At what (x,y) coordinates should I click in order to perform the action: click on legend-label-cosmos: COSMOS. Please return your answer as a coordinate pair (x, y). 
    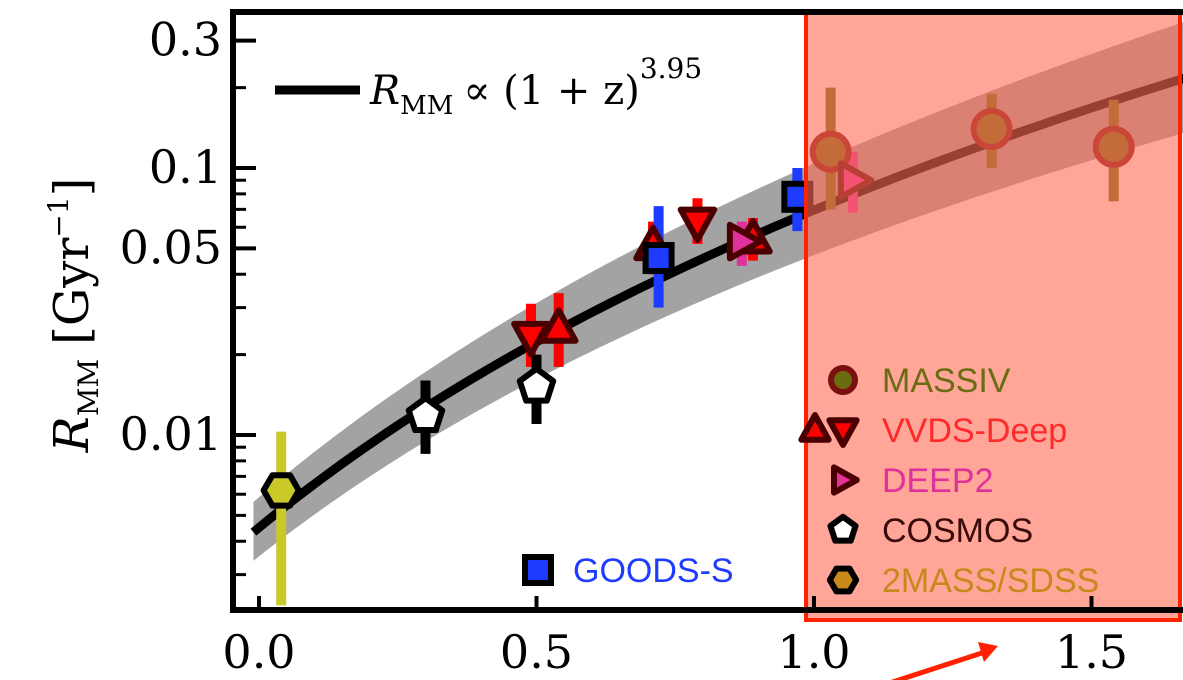
    Looking at the image, I should click on (957, 531).